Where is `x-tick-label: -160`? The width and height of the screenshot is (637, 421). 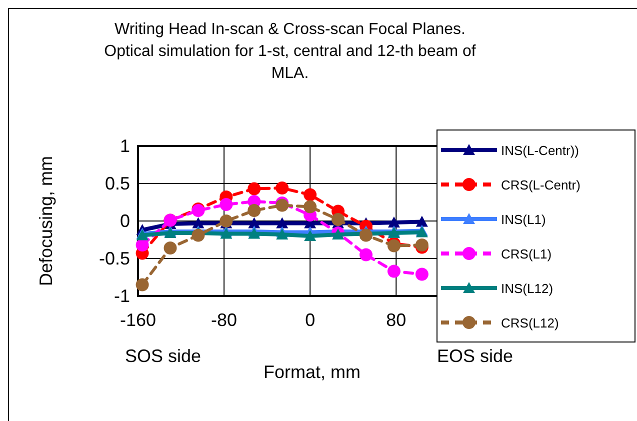
x-tick-label: -160 is located at coordinates (138, 320).